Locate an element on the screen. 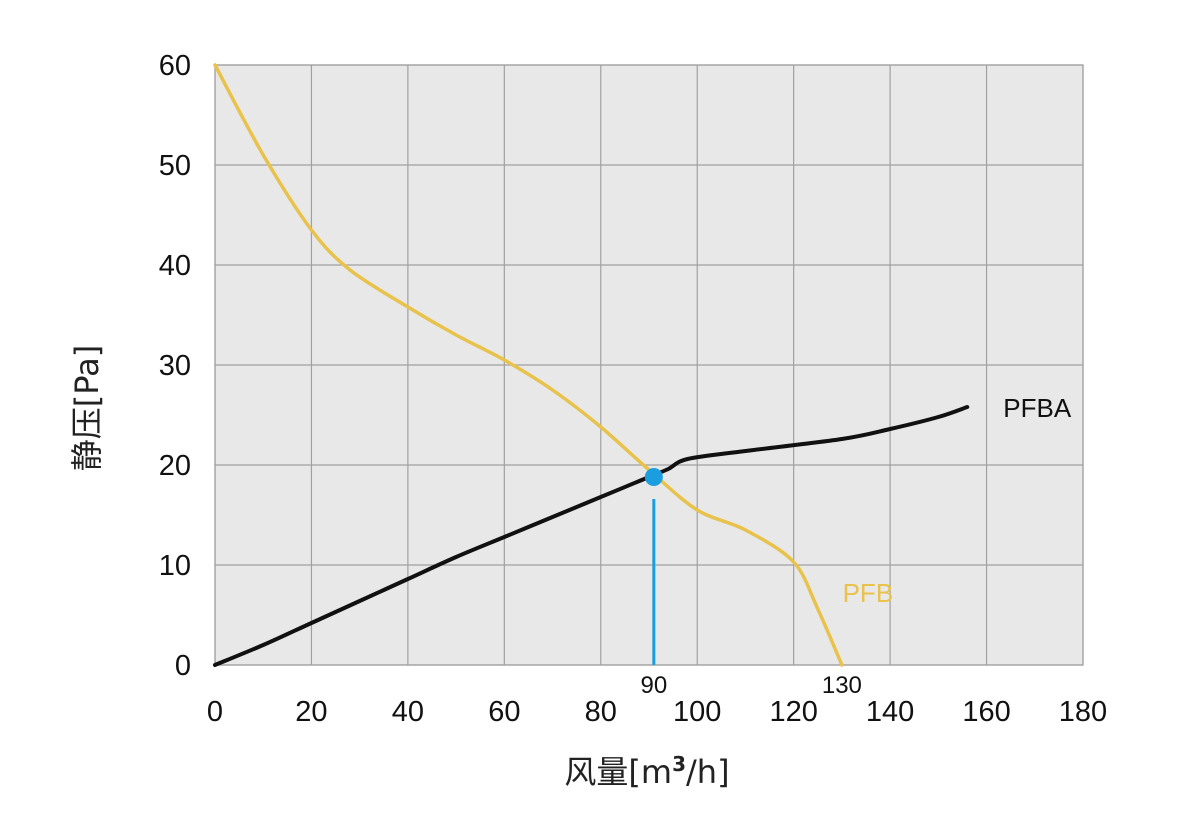 This screenshot has width=1181, height=827. x-tick-label: 140 is located at coordinates (890, 712).